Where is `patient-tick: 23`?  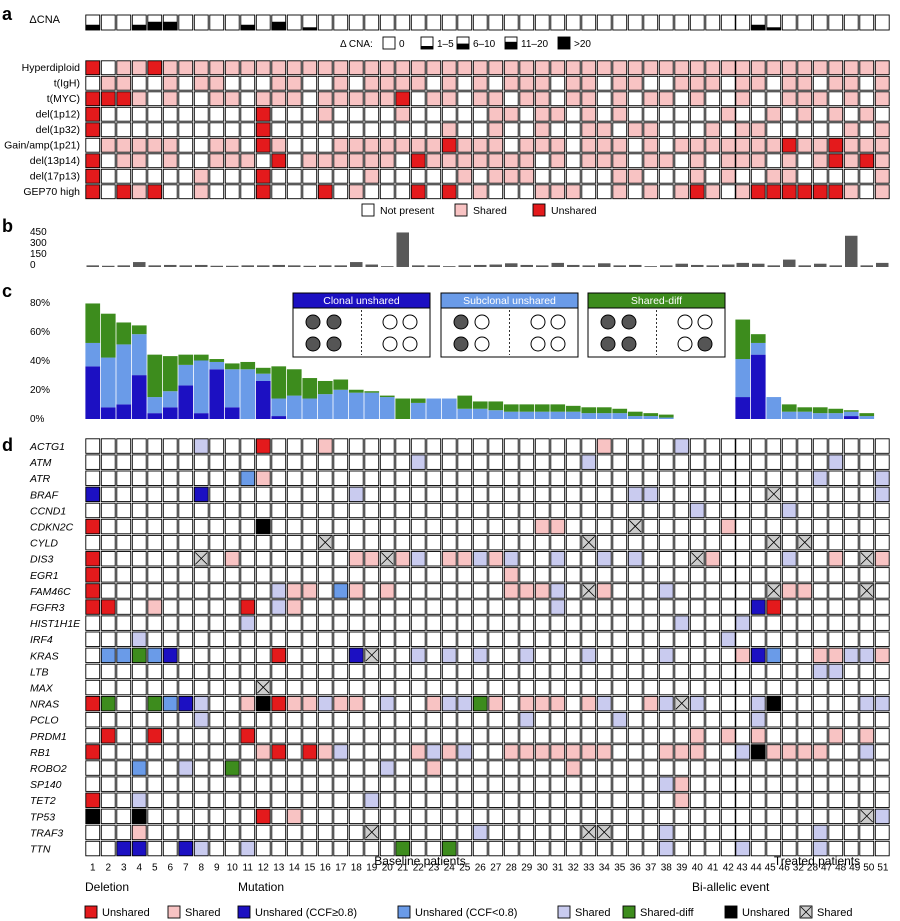 patient-tick: 23 is located at coordinates (434, 868).